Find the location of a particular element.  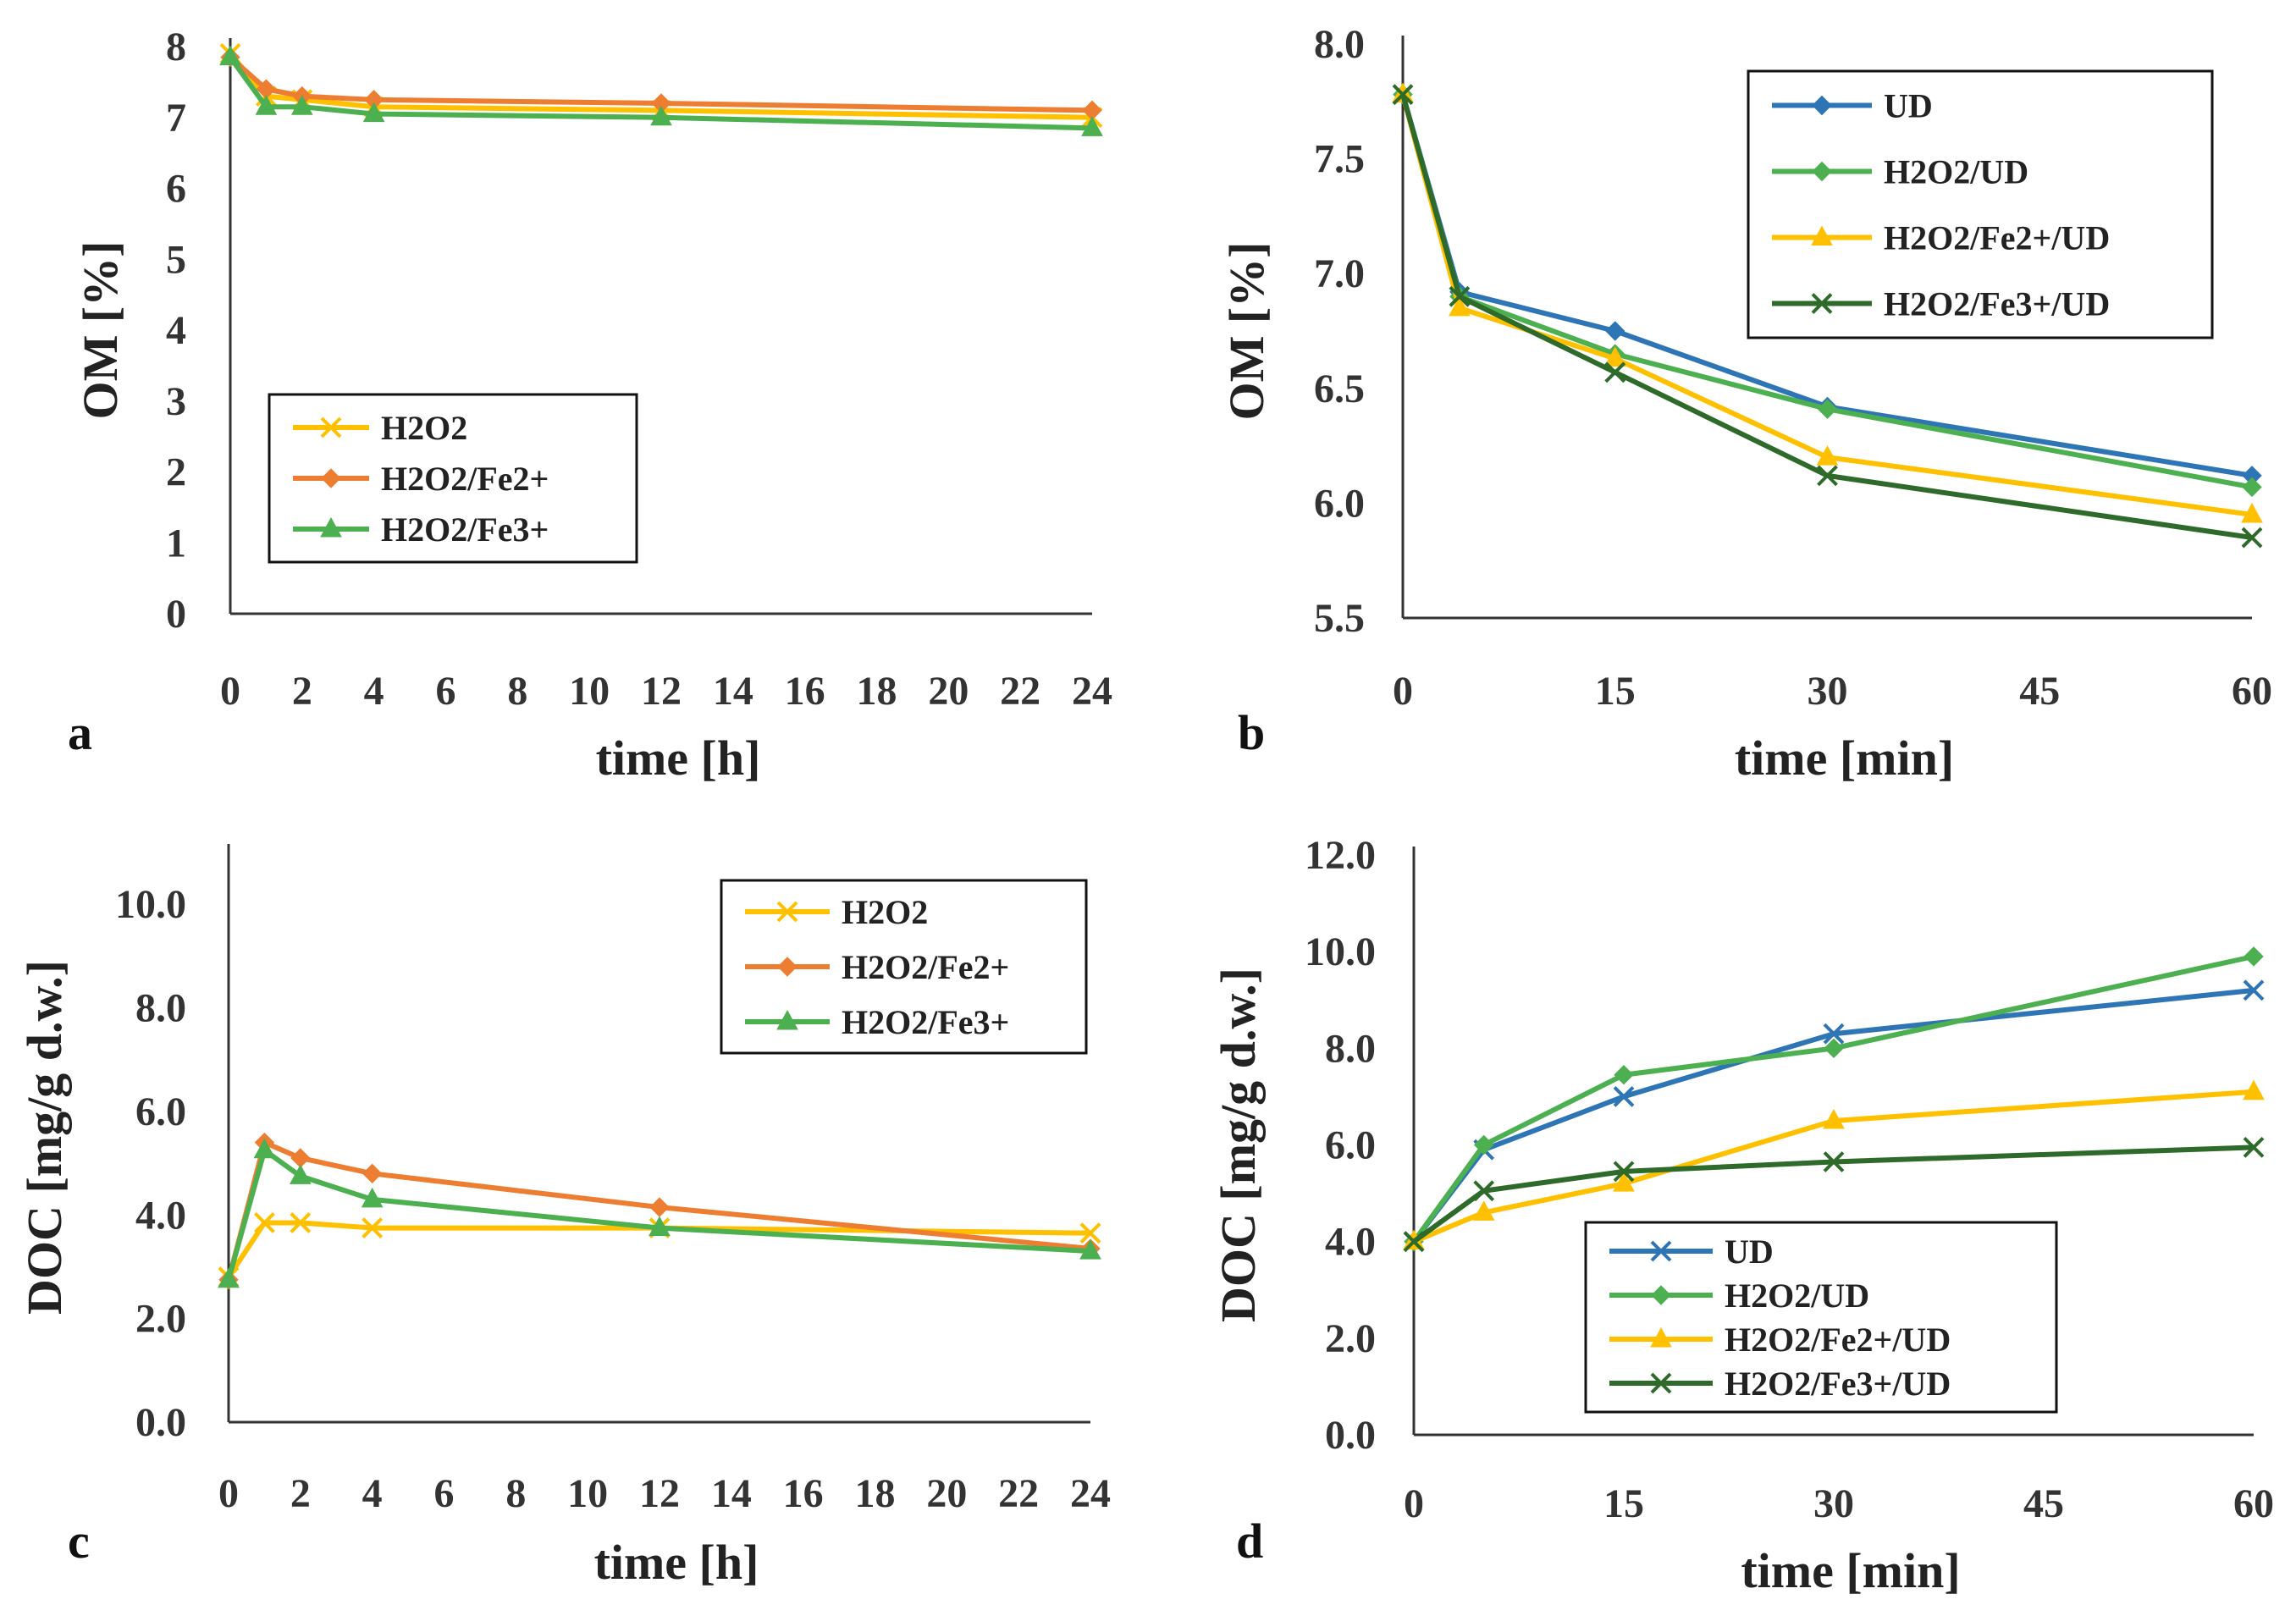

x-tick-label: 4 is located at coordinates (372, 1494).